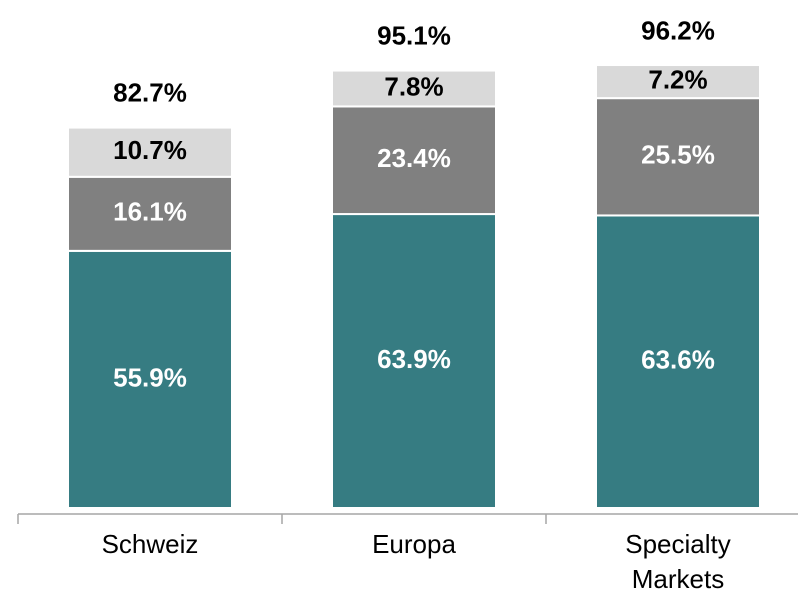 This screenshot has height=591, width=798. I want to click on segment-label: 16.1%, so click(150, 212).